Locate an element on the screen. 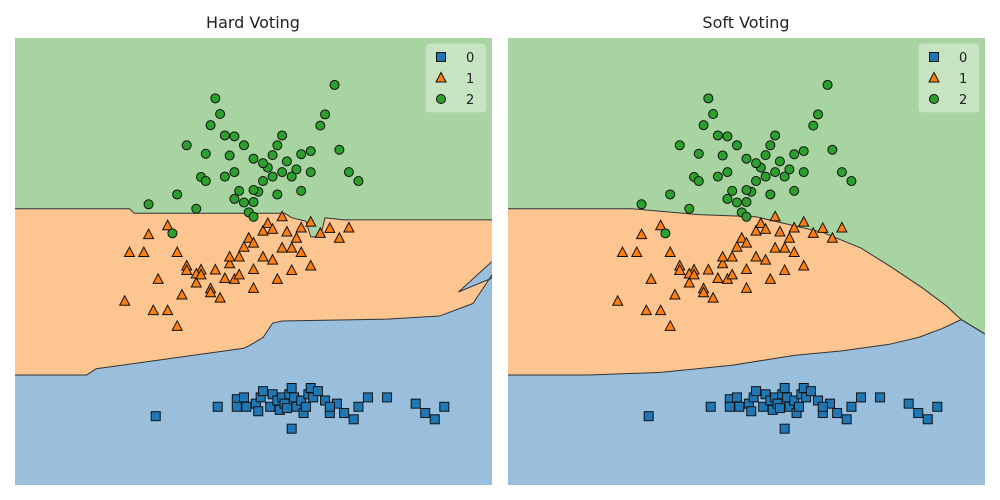  hard-voting-title: Hard Voting is located at coordinates (253, 22).